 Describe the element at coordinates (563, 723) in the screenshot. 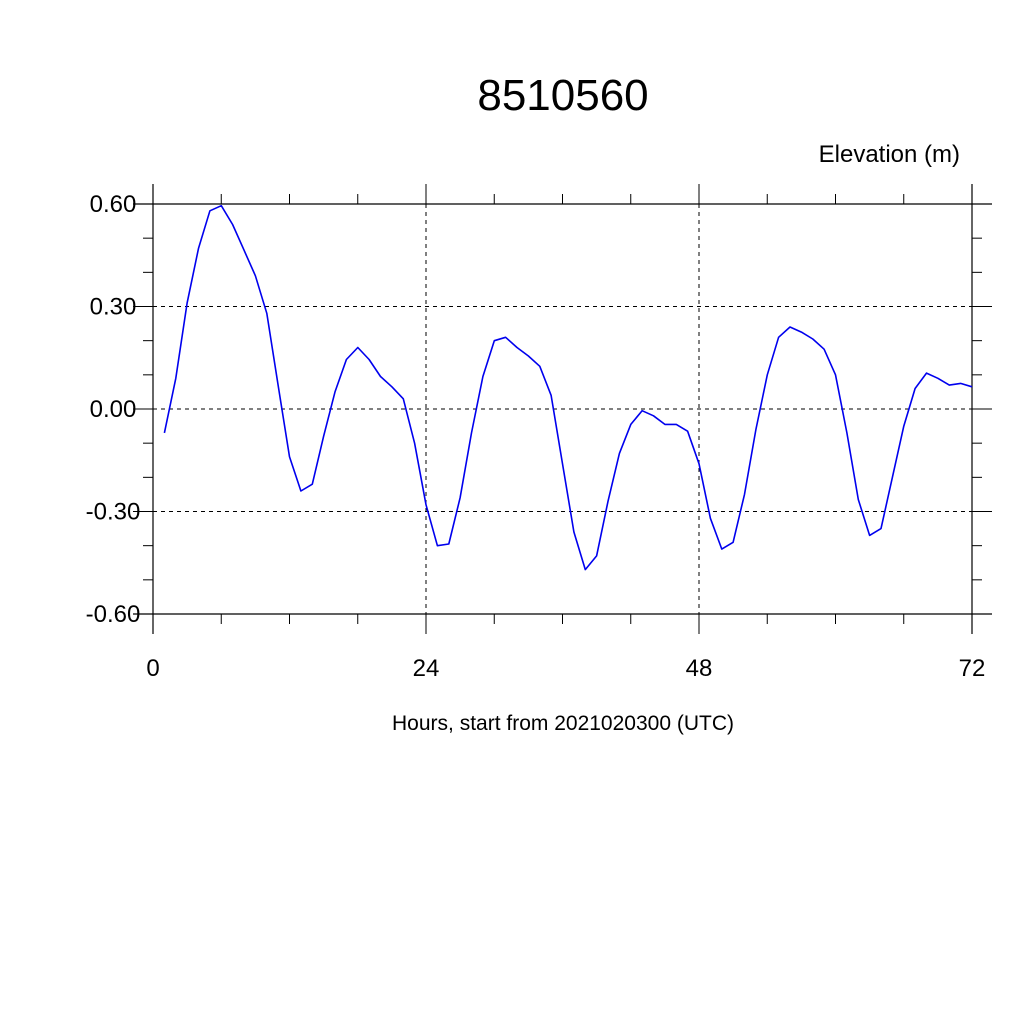

I see `x-axis-label: Hours, start from 2021020300 (UTC)` at that location.